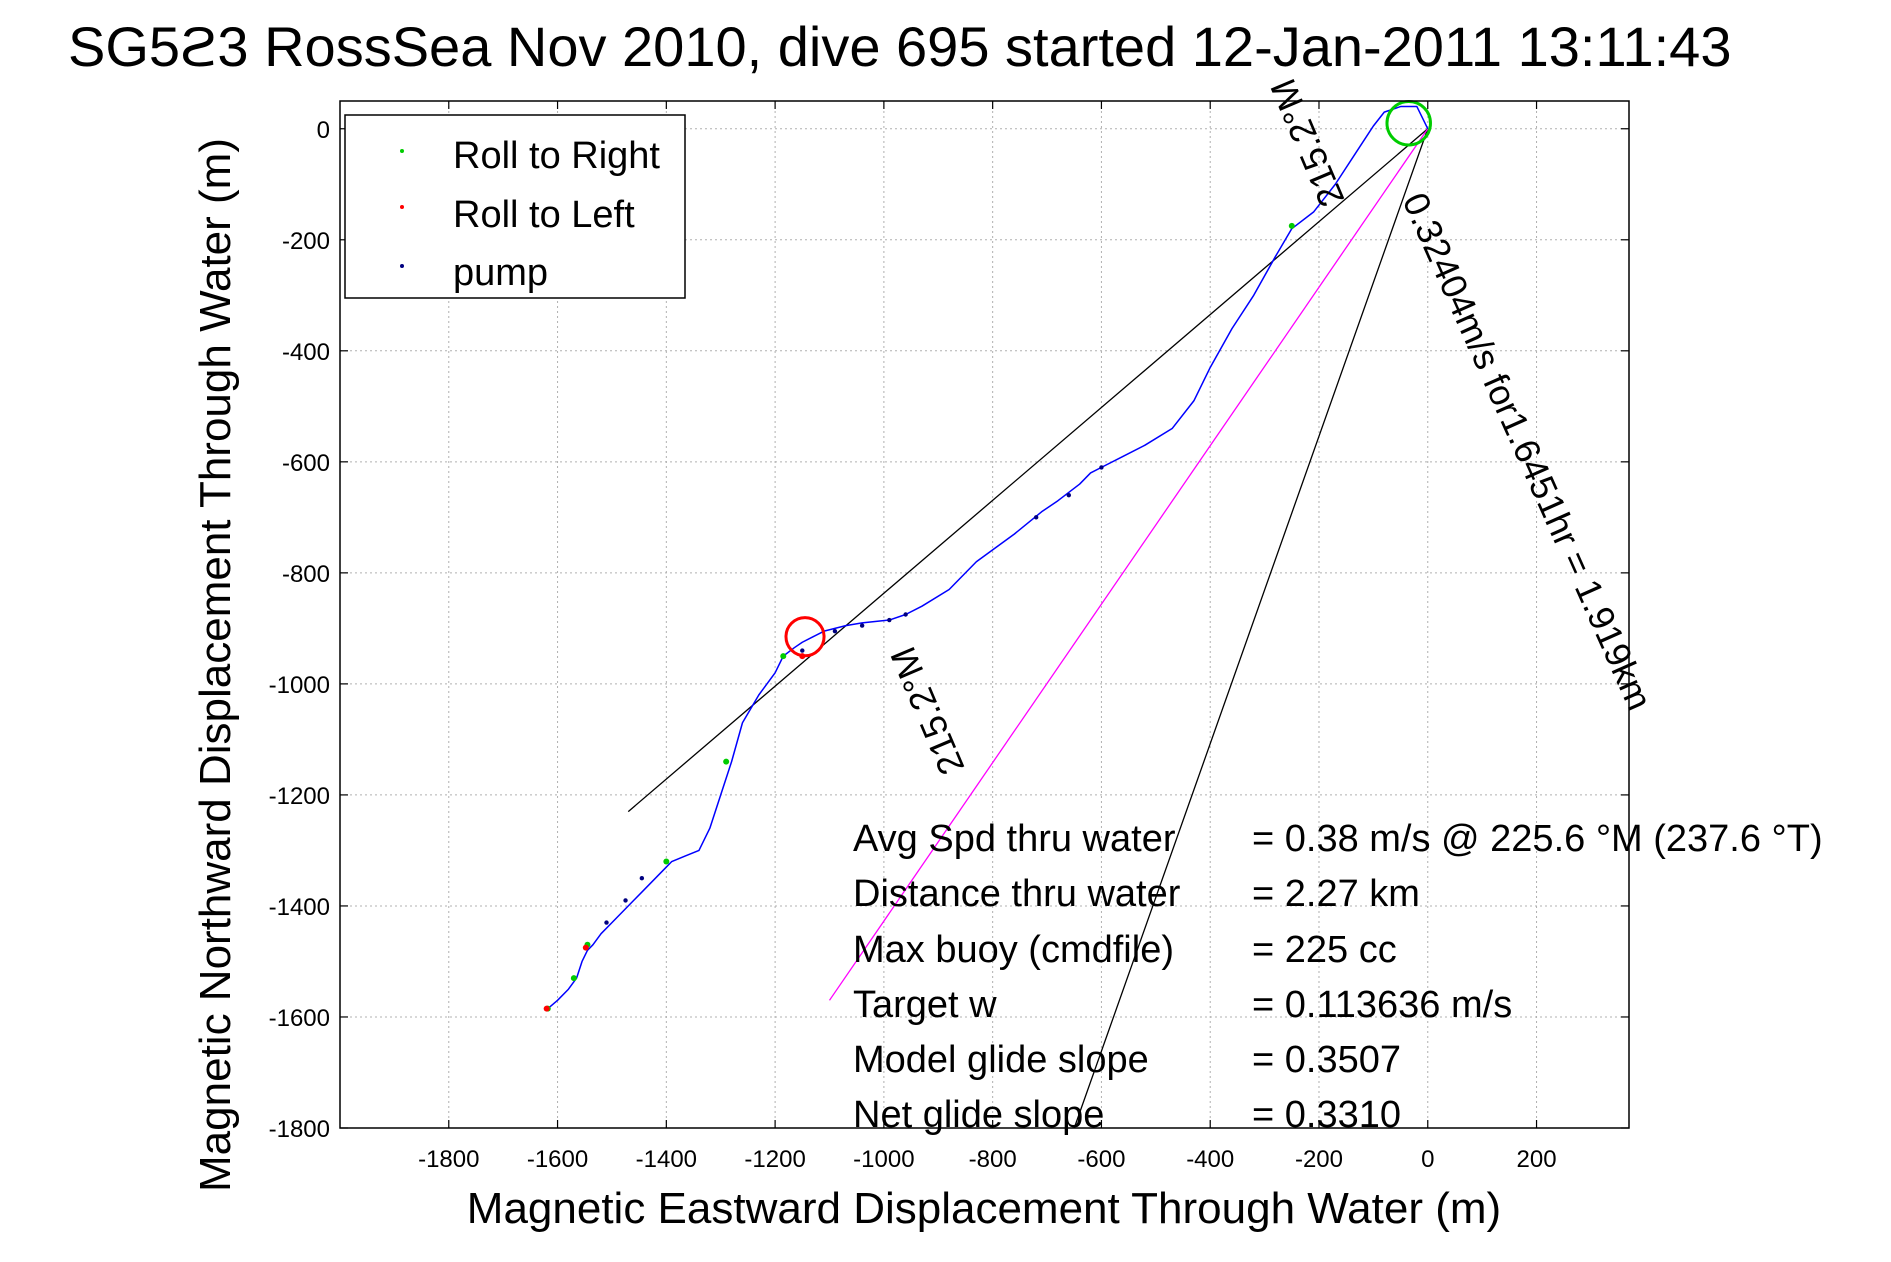 The width and height of the screenshot is (1891, 1262). What do you see at coordinates (1427, 1159) in the screenshot?
I see `x-tick-label: 0` at bounding box center [1427, 1159].